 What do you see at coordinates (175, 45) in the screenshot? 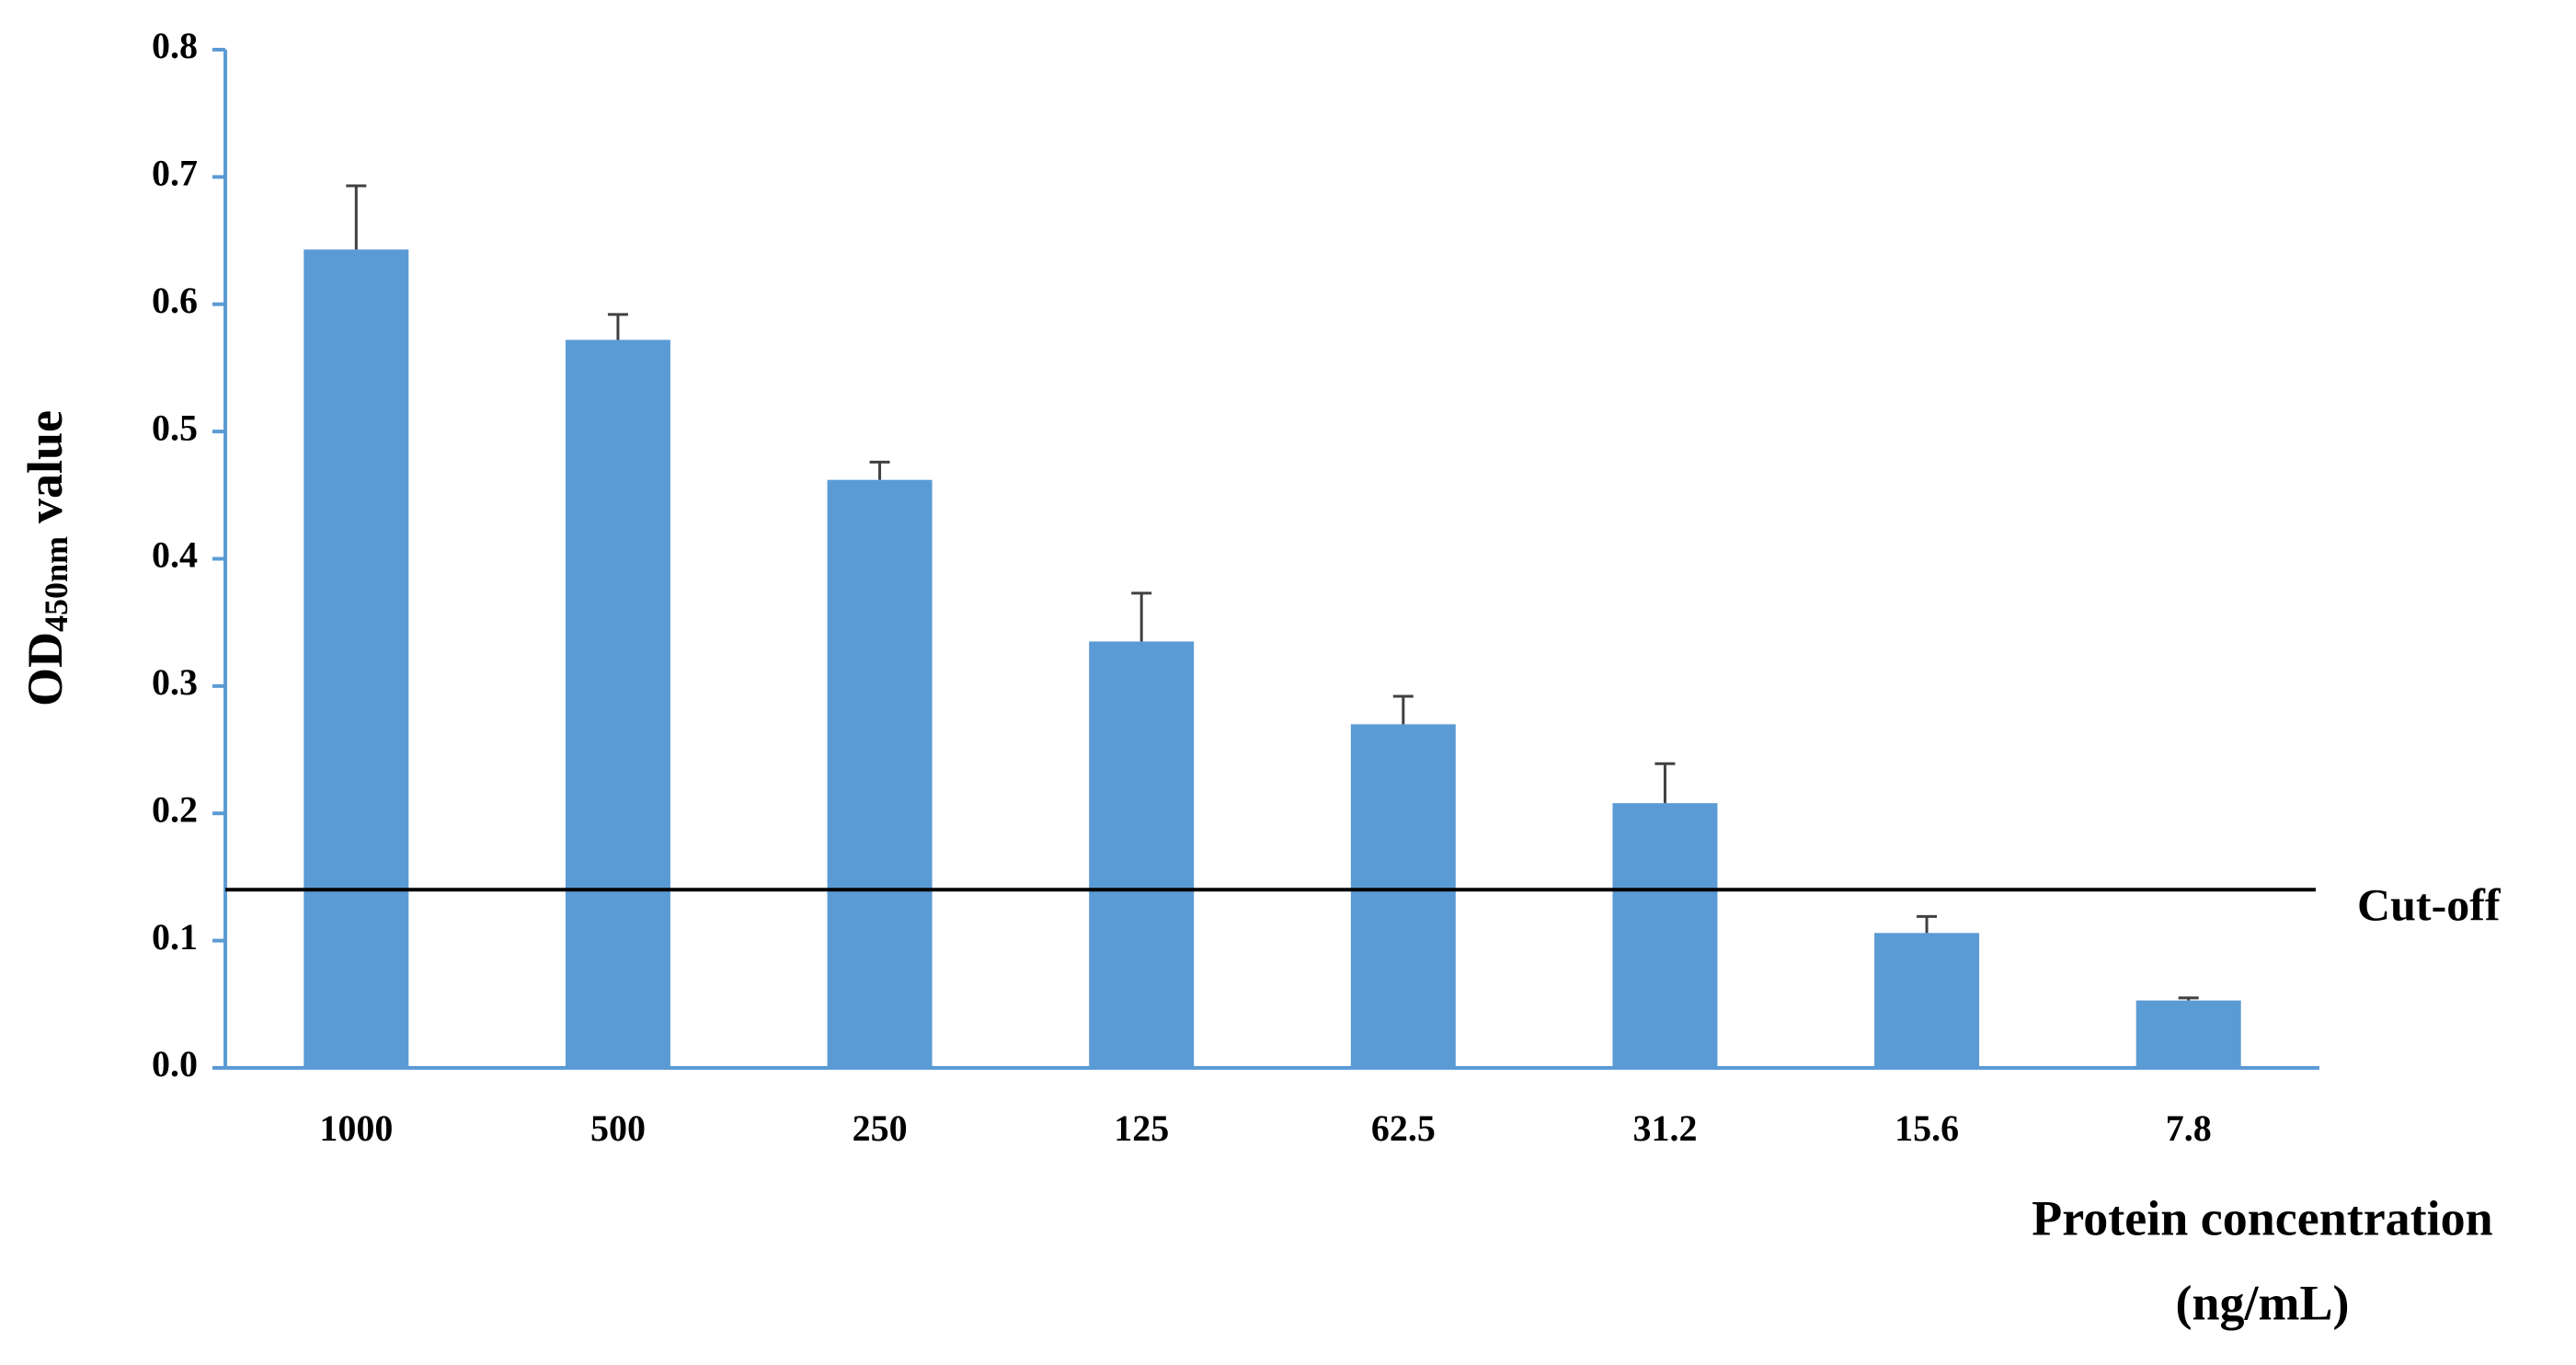
I see `y-tick-label: 0.8` at bounding box center [175, 45].